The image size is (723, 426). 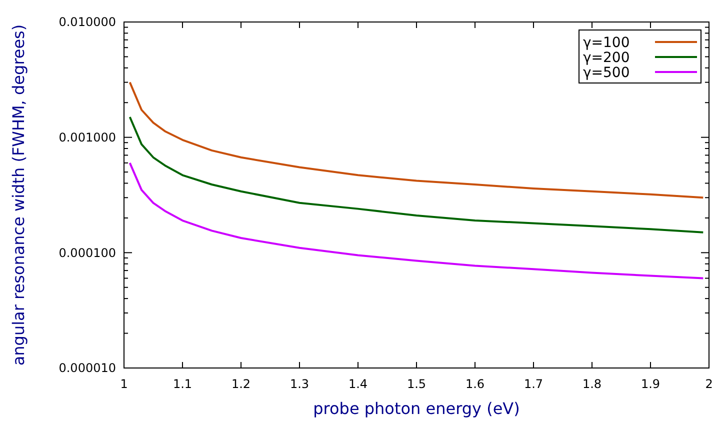 What do you see at coordinates (606, 42) in the screenshot?
I see `legend-label: γ=100` at bounding box center [606, 42].